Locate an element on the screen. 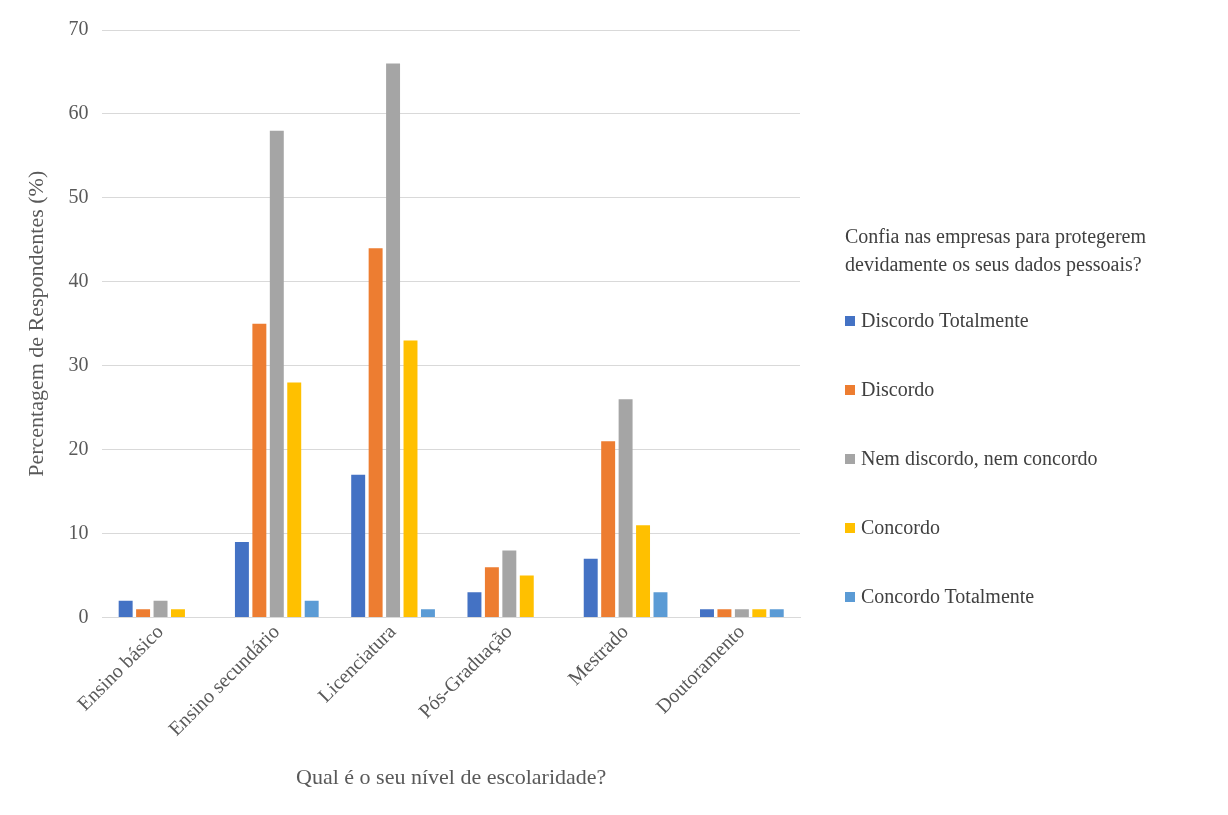 The width and height of the screenshot is (1228, 815). legend-label: Concordo is located at coordinates (900, 527).